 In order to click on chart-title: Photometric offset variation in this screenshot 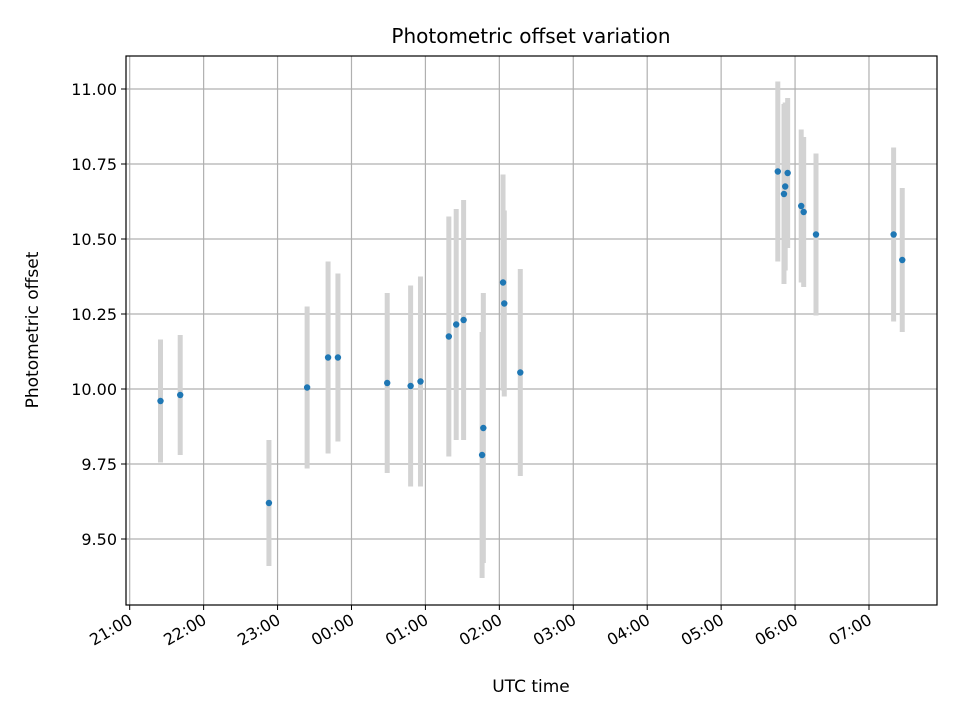, I will do `click(530, 36)`.